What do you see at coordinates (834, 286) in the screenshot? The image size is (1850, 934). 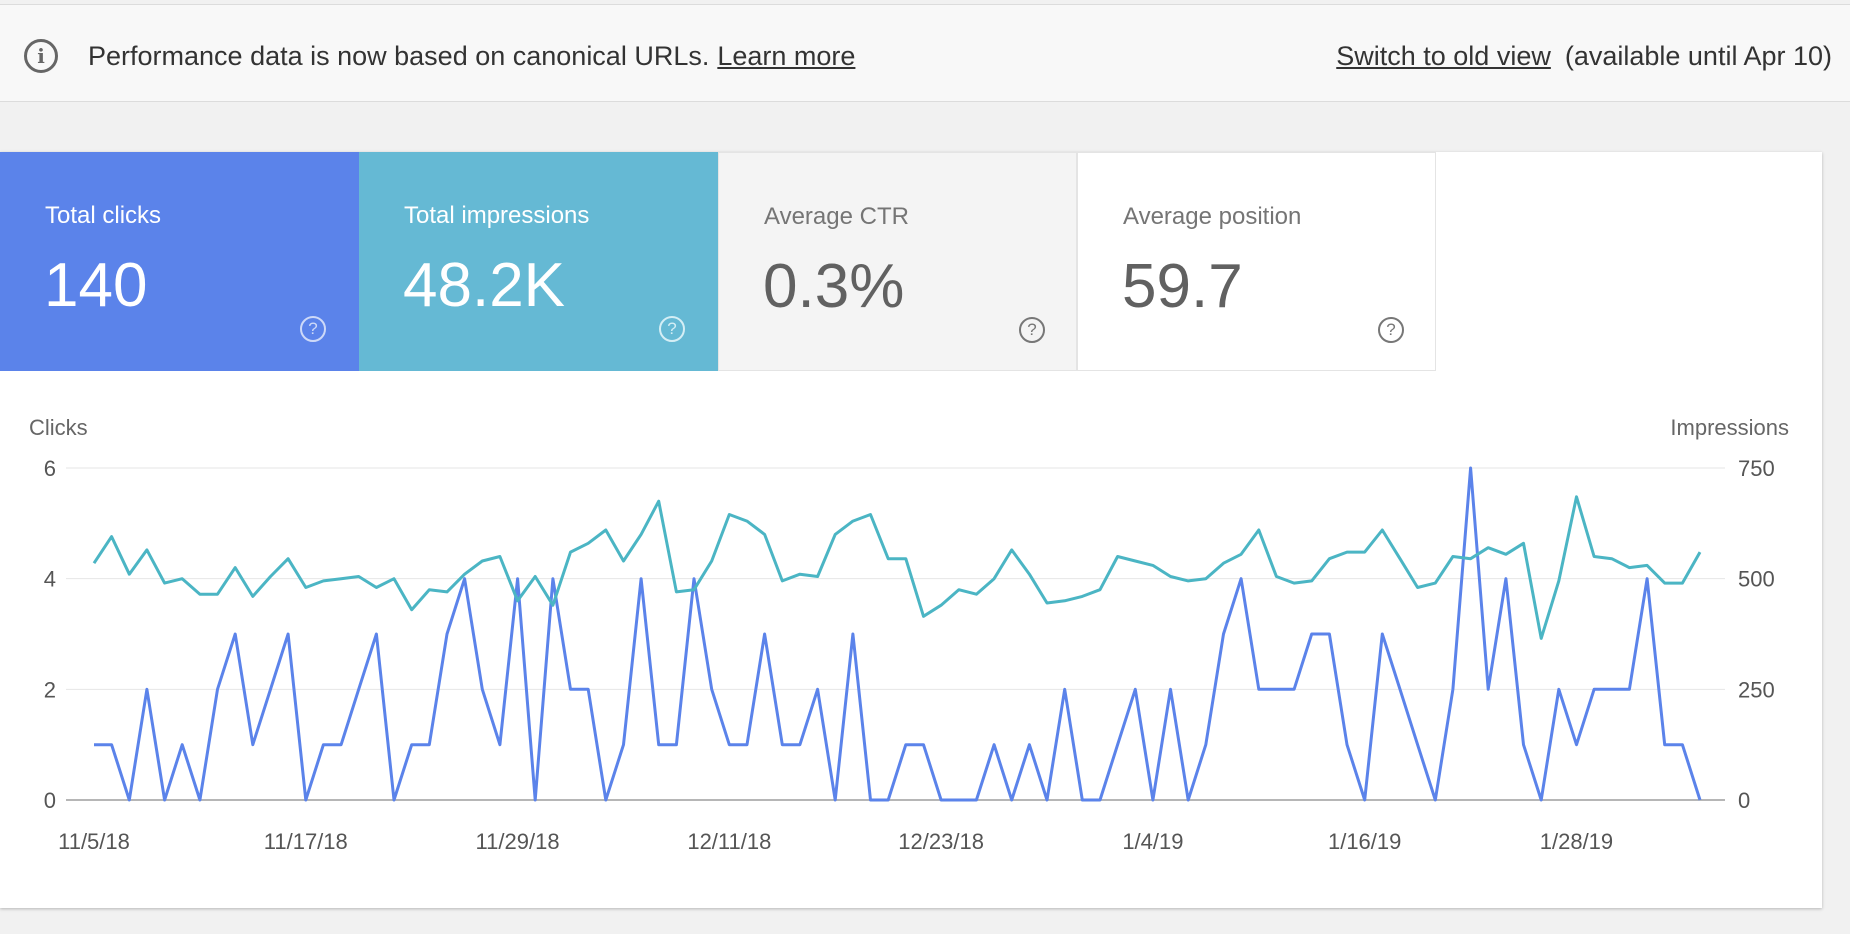 I see `metric-value: 0.3%` at bounding box center [834, 286].